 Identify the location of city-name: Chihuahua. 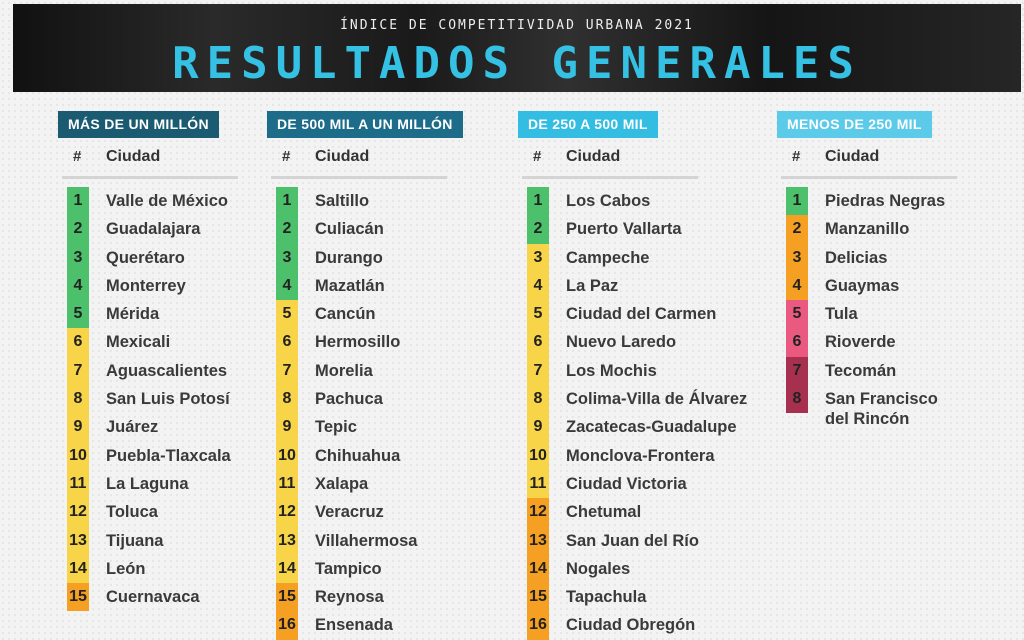
(358, 455).